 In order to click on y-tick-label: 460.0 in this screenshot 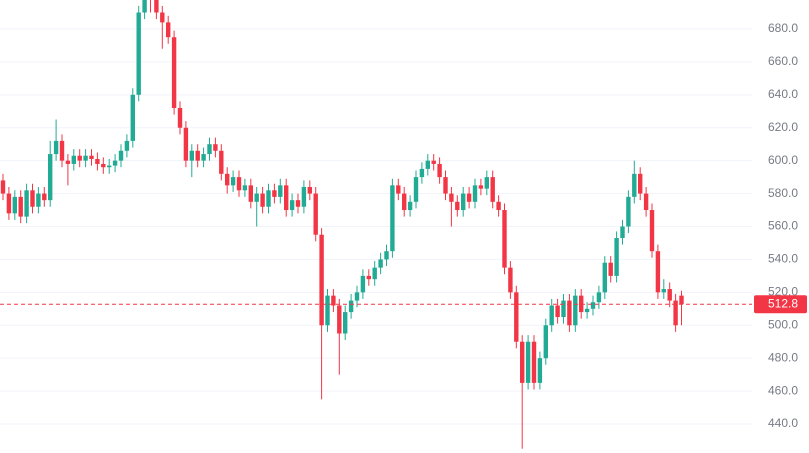, I will do `click(783, 390)`.